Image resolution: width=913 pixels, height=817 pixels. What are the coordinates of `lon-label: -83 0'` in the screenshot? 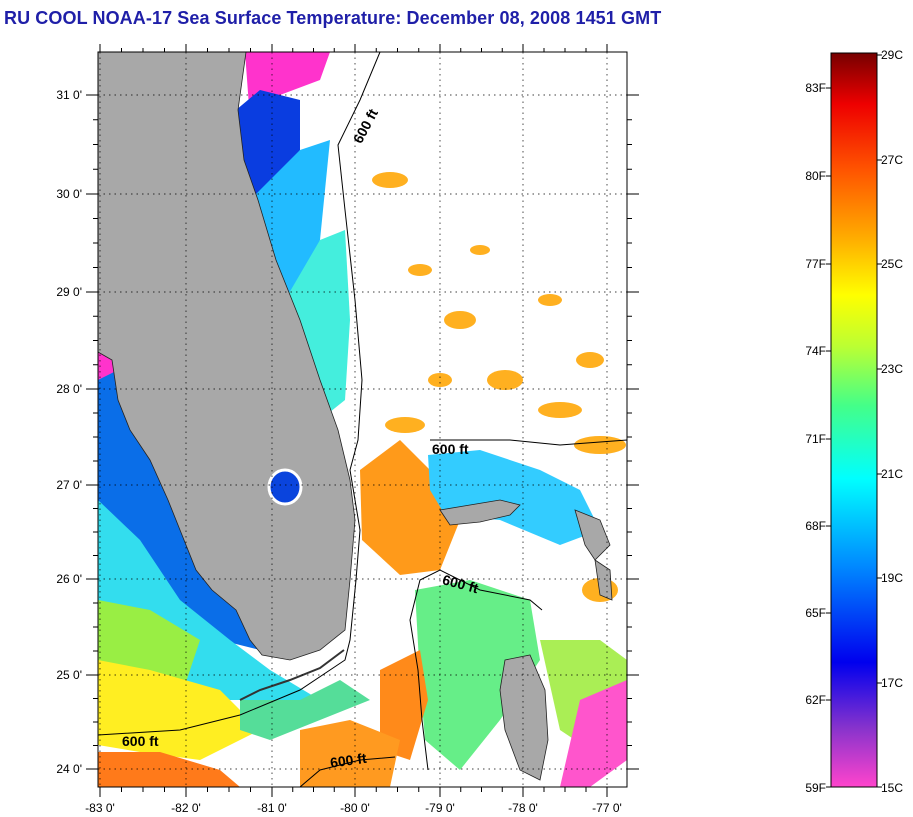 It's located at (100, 808).